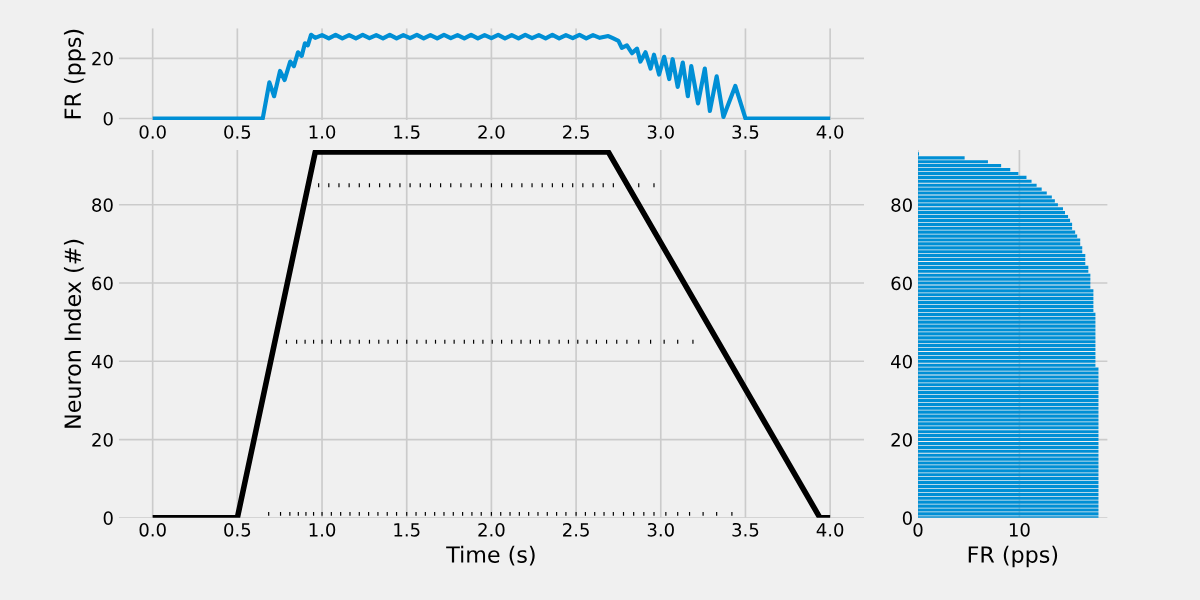 This screenshot has width=1200, height=600. What do you see at coordinates (102, 283) in the screenshot?
I see `y-tick-label: 60` at bounding box center [102, 283].